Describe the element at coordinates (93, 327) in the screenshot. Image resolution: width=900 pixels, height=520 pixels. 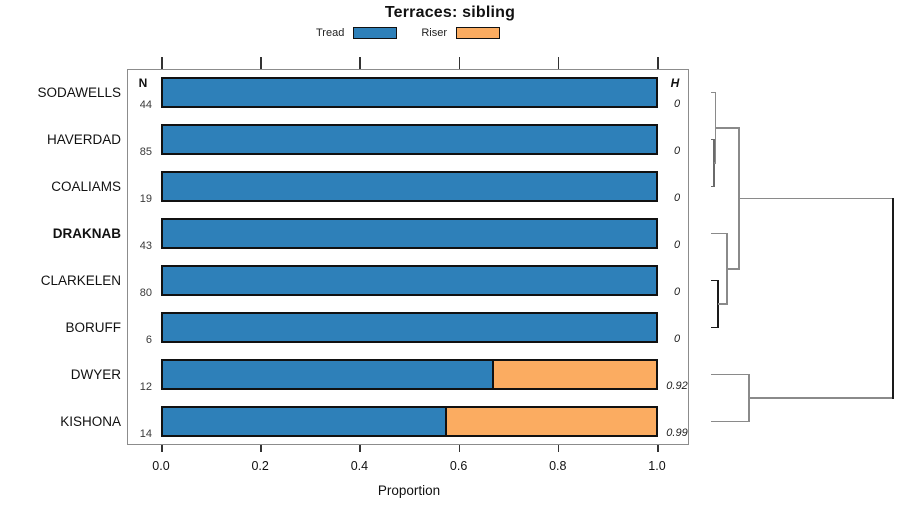
I see `category-label: BORUFF` at that location.